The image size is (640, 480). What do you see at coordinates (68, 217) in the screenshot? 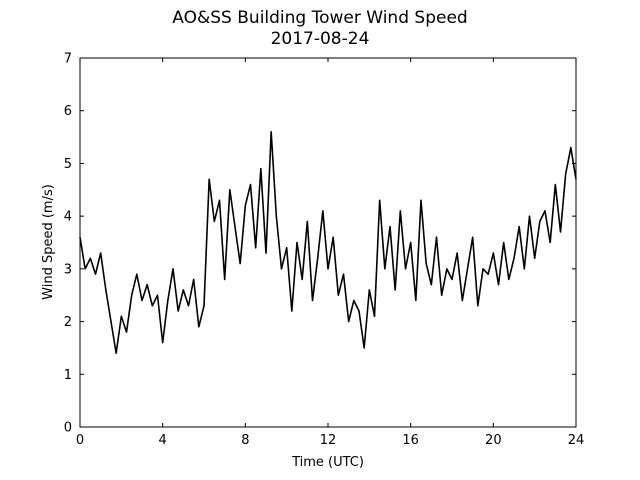
I see `y-tick-label: 4` at bounding box center [68, 217].